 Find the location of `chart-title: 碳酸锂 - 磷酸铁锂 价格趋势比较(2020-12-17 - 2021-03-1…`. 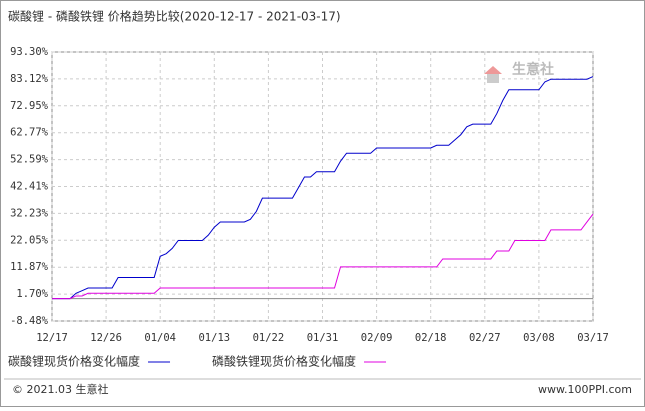

chart-title: 碳酸锂 - 磷酸铁锂 价格趋势比较(2020-12-17 - 2021-03-1… is located at coordinates (174, 16).